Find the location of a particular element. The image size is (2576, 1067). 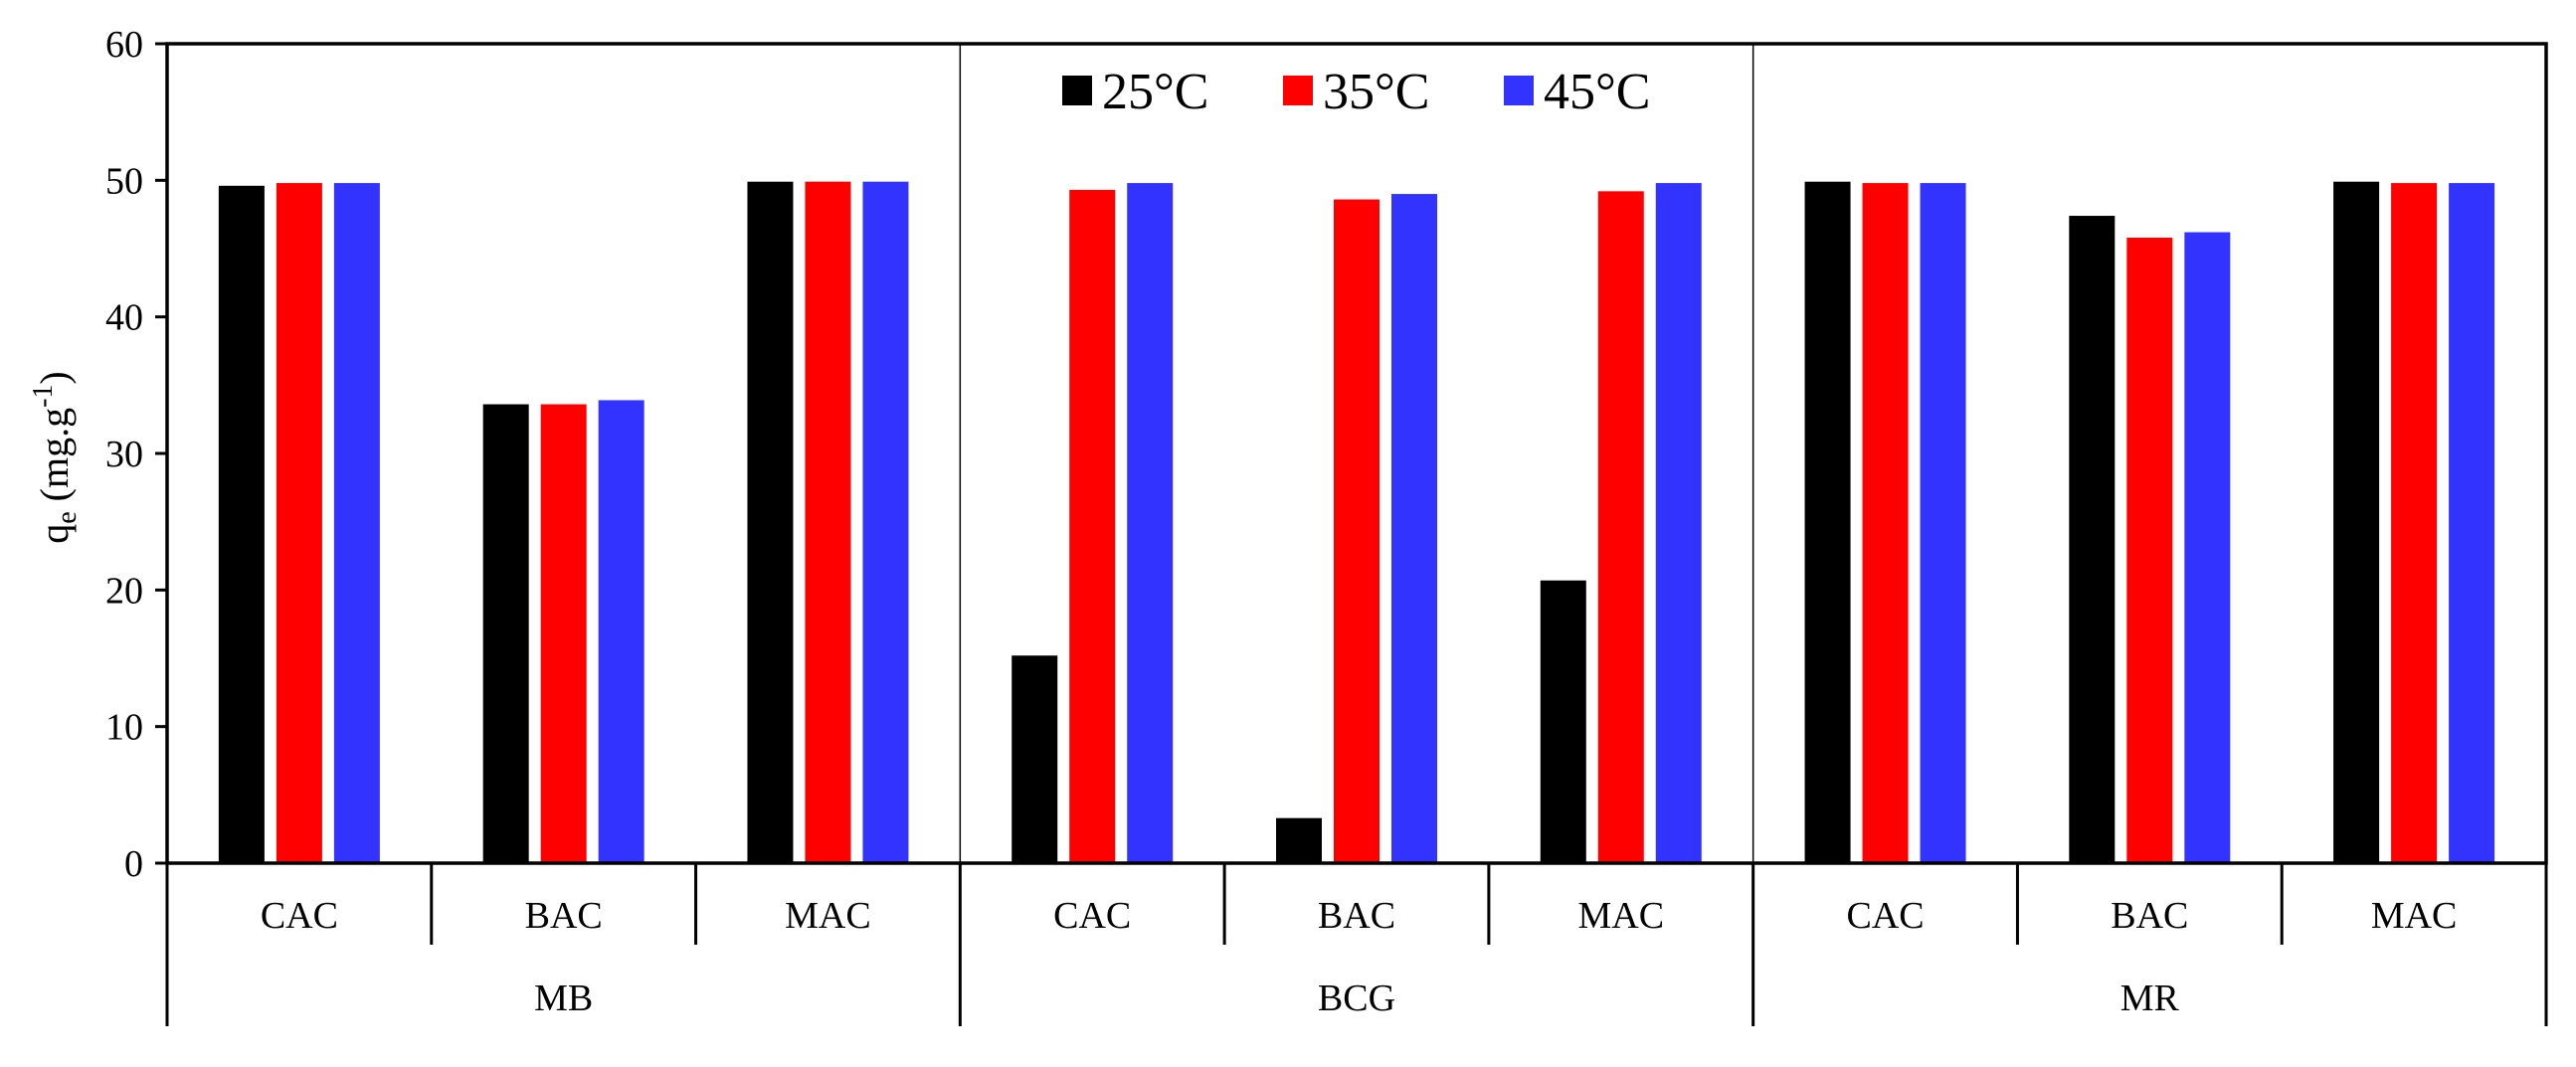

x-group-label: MR is located at coordinates (2150, 998).